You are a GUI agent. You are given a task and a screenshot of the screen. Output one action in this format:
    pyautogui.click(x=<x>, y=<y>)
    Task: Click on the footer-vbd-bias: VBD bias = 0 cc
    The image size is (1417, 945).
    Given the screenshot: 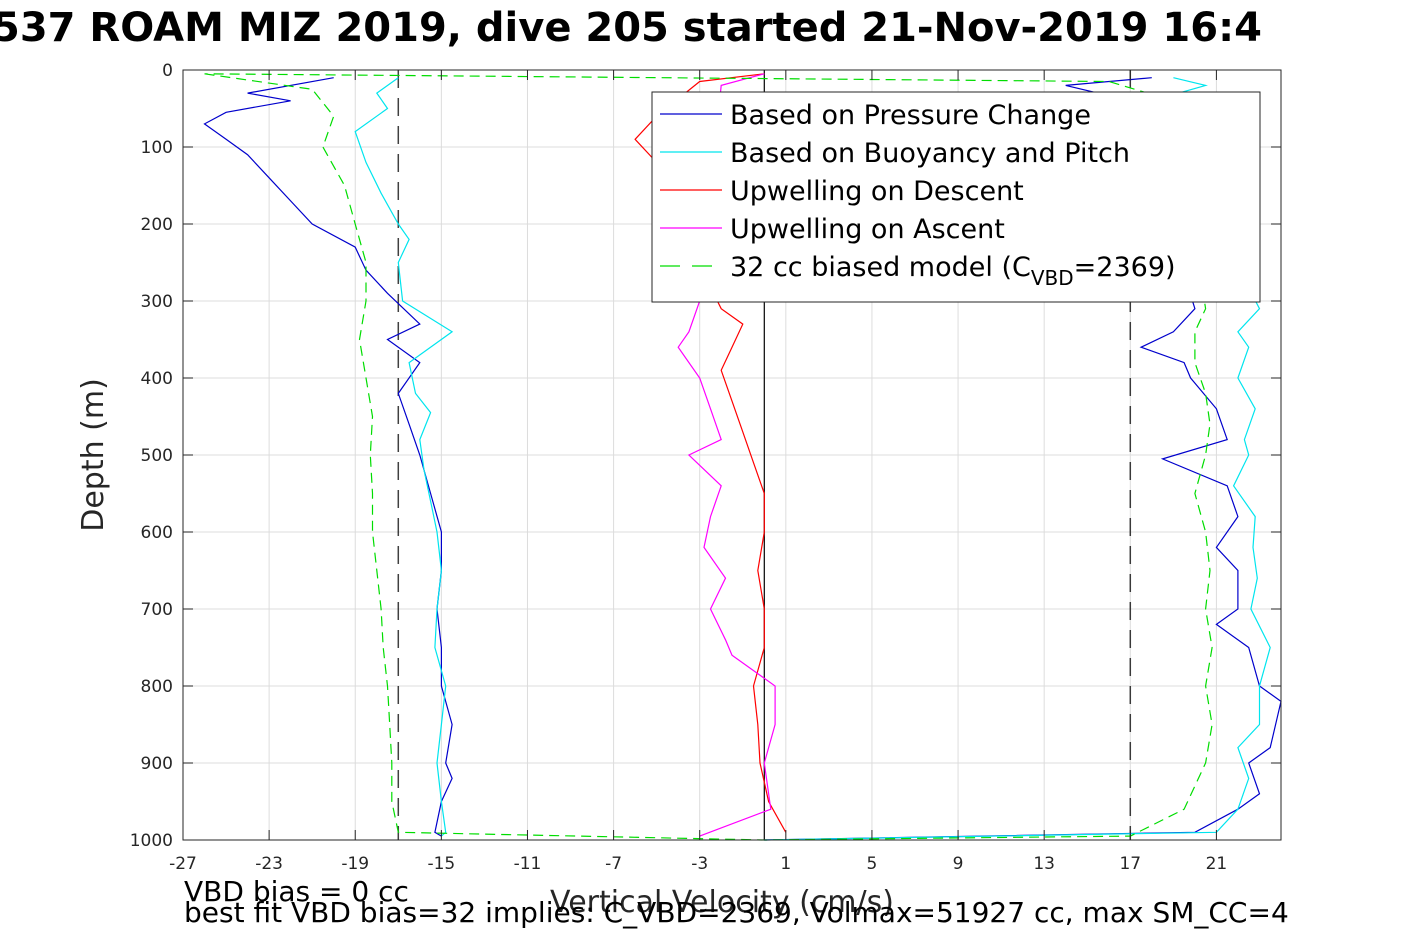 What is the action you would take?
    pyautogui.click(x=296, y=891)
    